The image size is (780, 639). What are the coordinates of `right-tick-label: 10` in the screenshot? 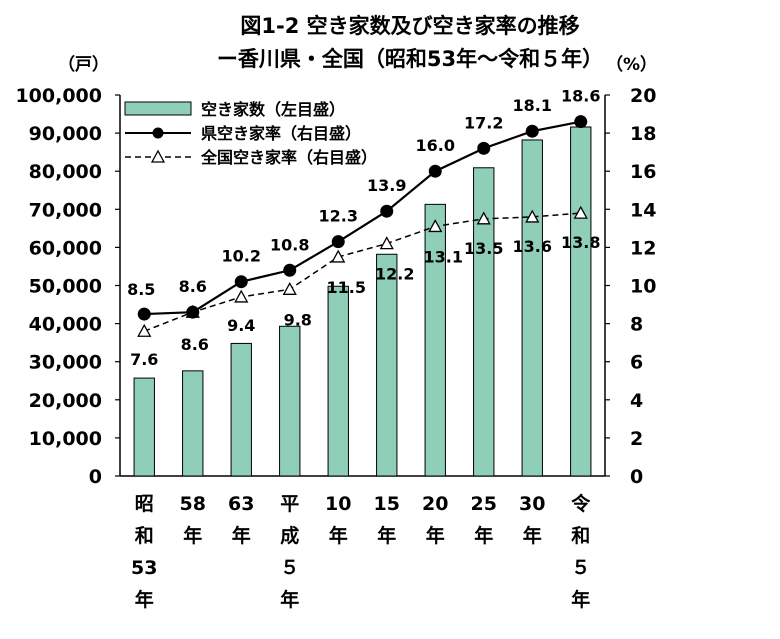 It's located at (643, 287).